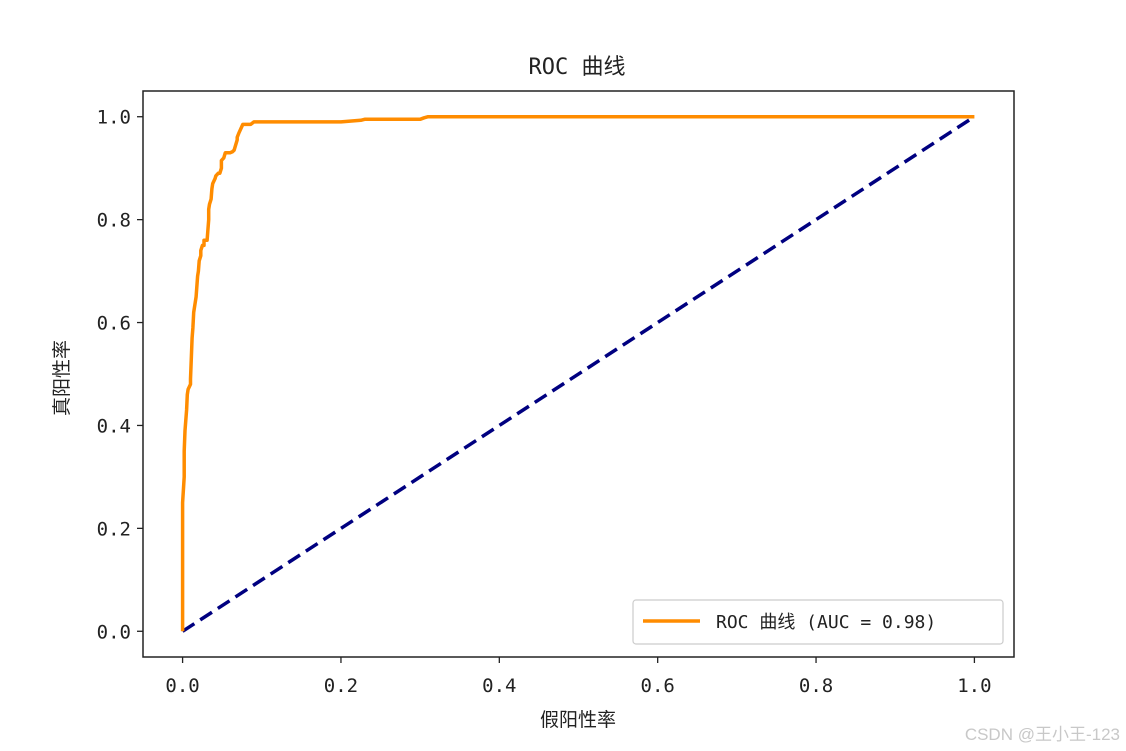  What do you see at coordinates (114, 221) in the screenshot?
I see `y-tick-label: 0.8` at bounding box center [114, 221].